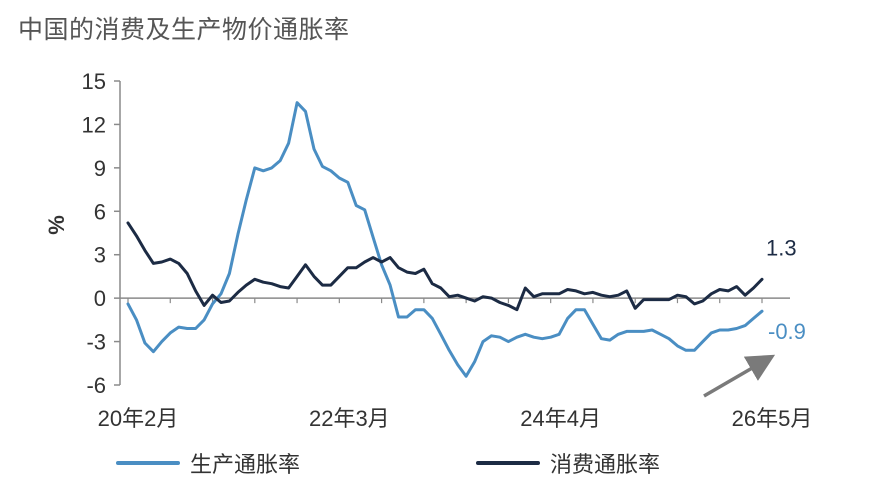 The width and height of the screenshot is (876, 492). I want to click on end-label-ppi: -0.9, so click(787, 331).